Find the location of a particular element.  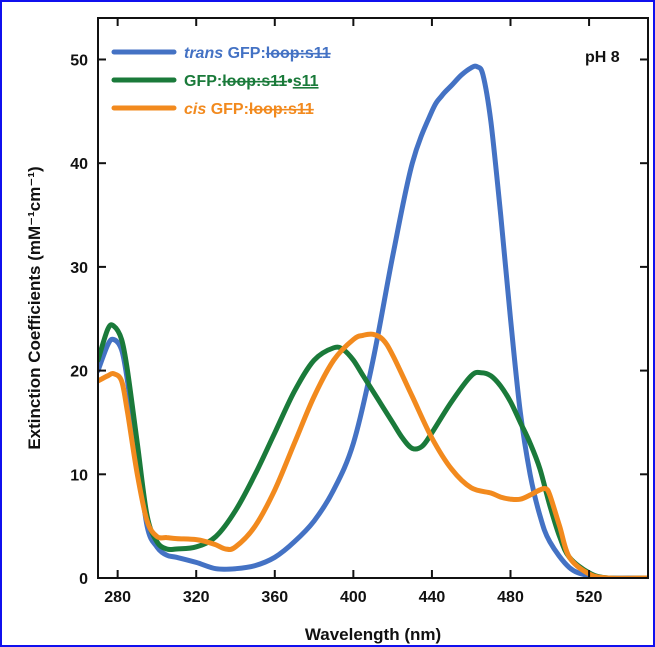

x-tick-label: 320 is located at coordinates (196, 597).